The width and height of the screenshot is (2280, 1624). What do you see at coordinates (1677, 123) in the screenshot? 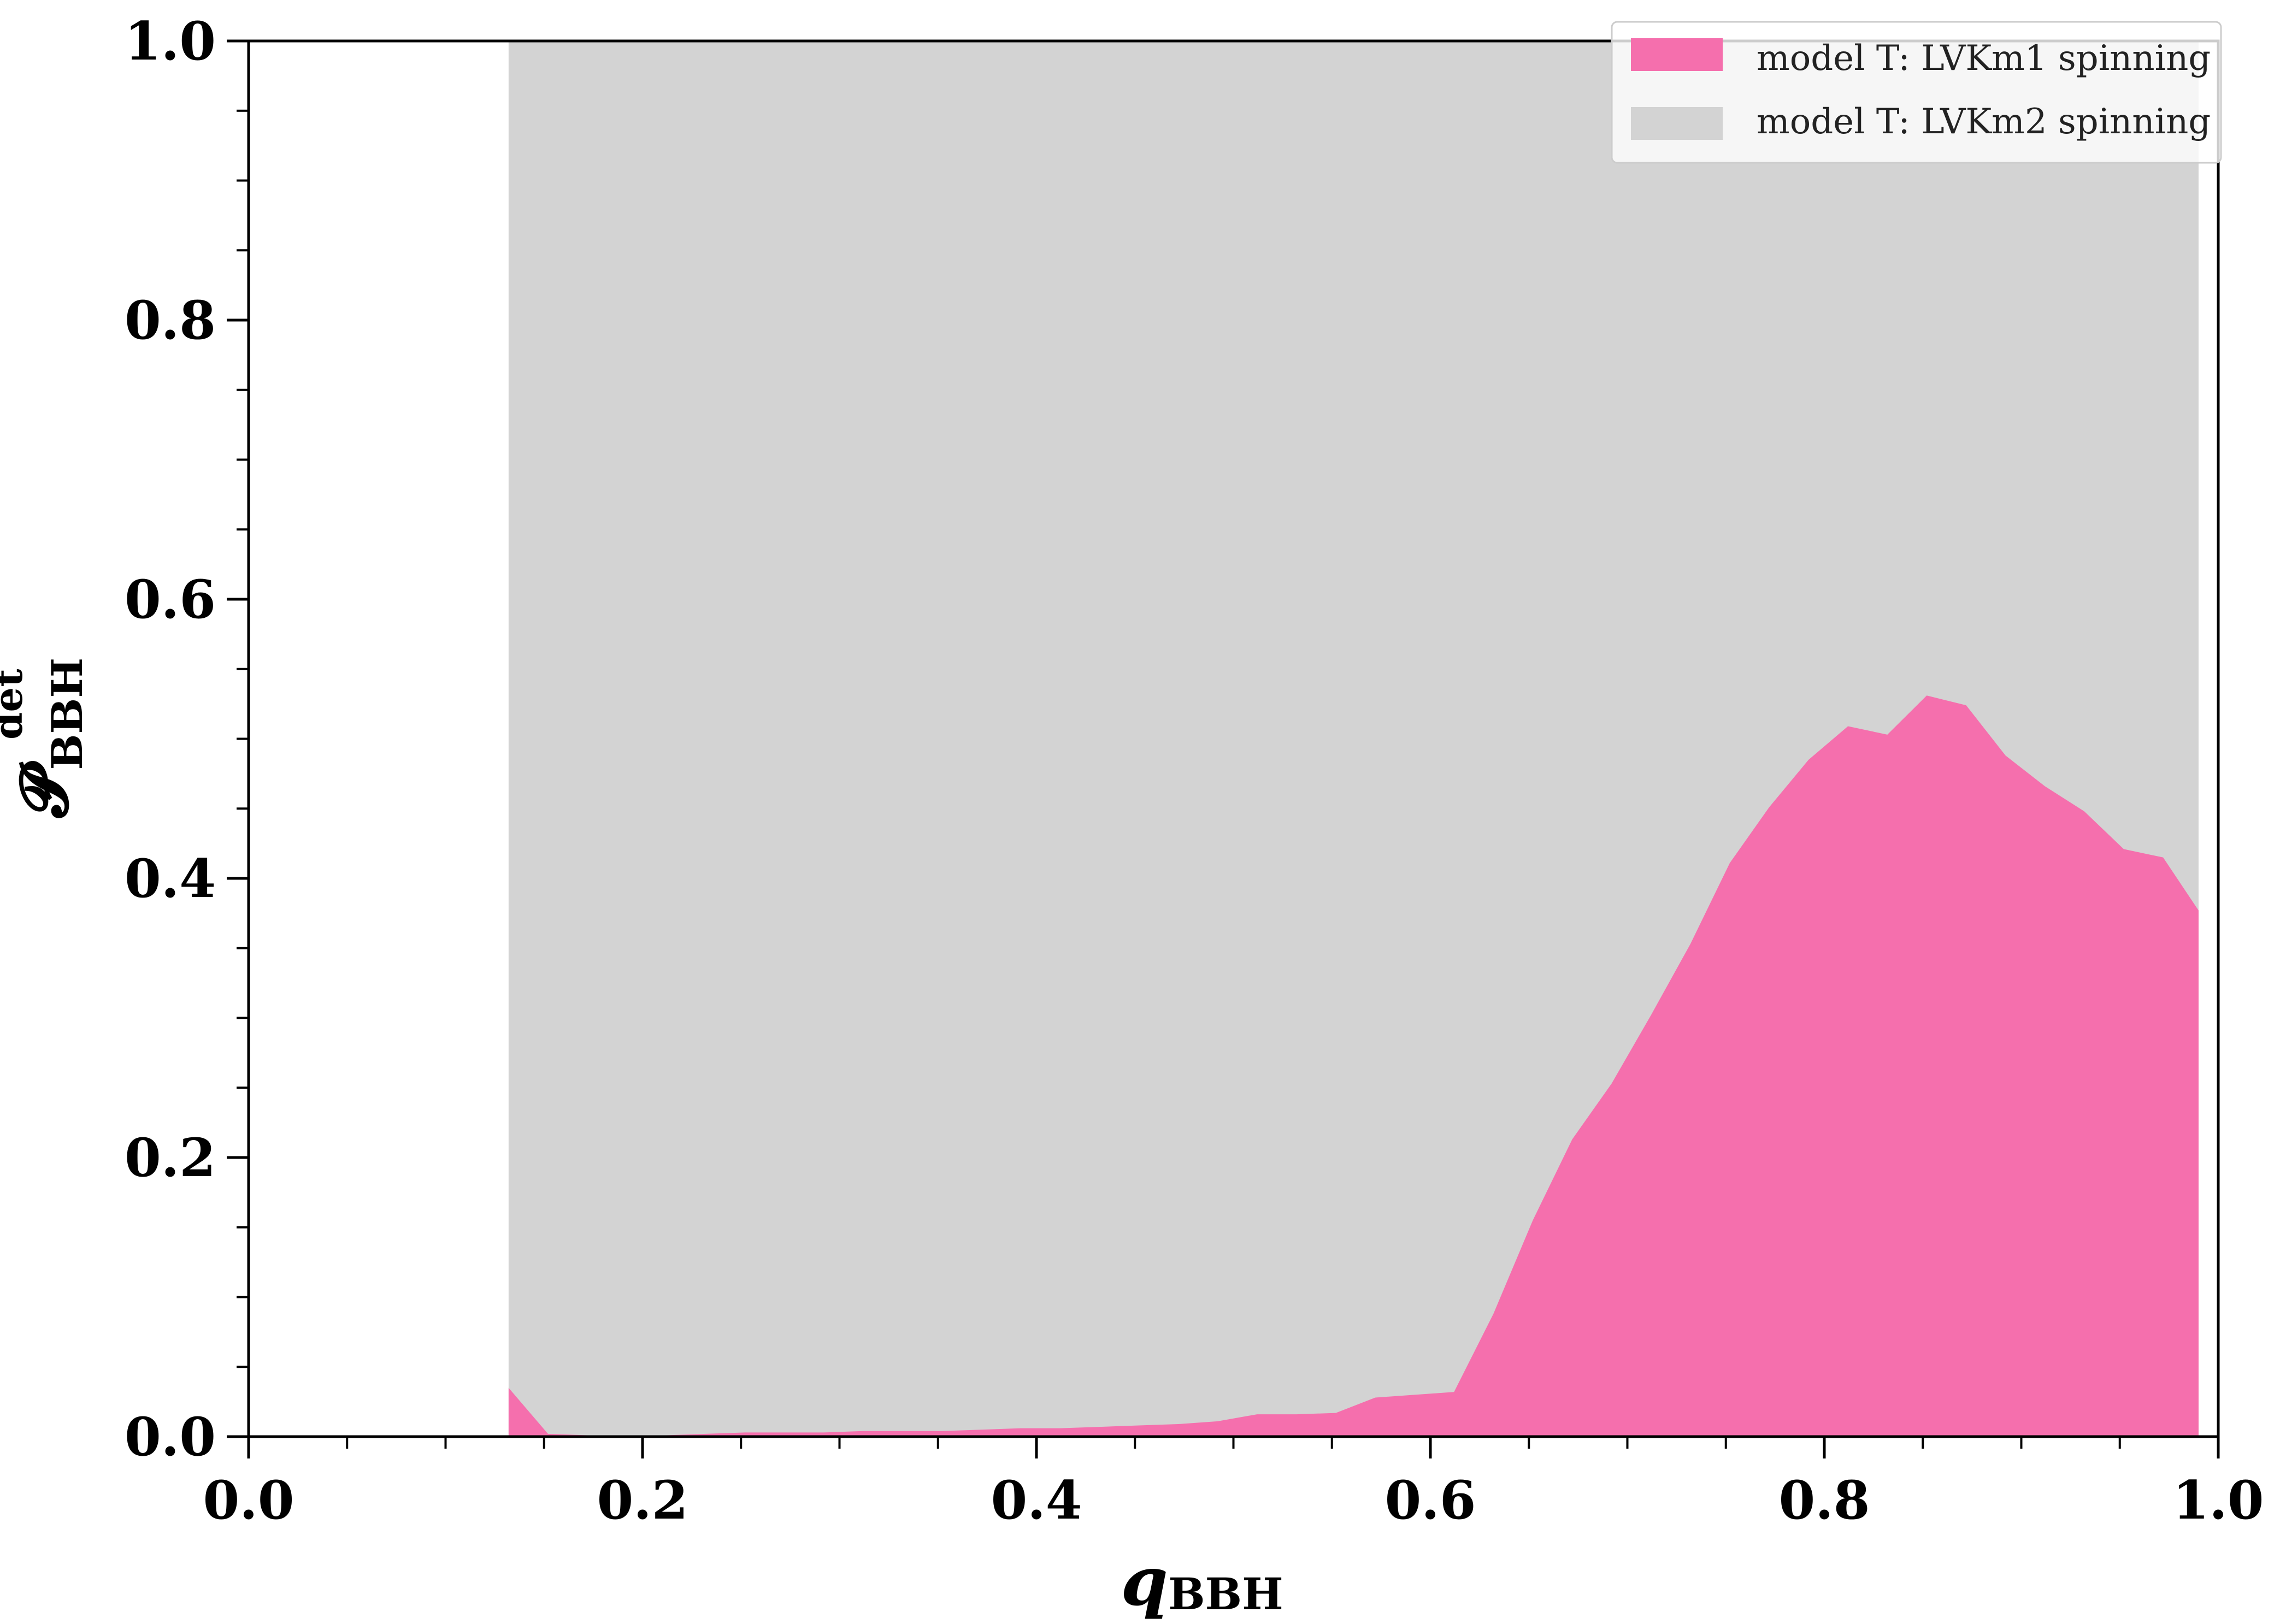
I see `legend-swatch-lvkm2` at bounding box center [1677, 123].